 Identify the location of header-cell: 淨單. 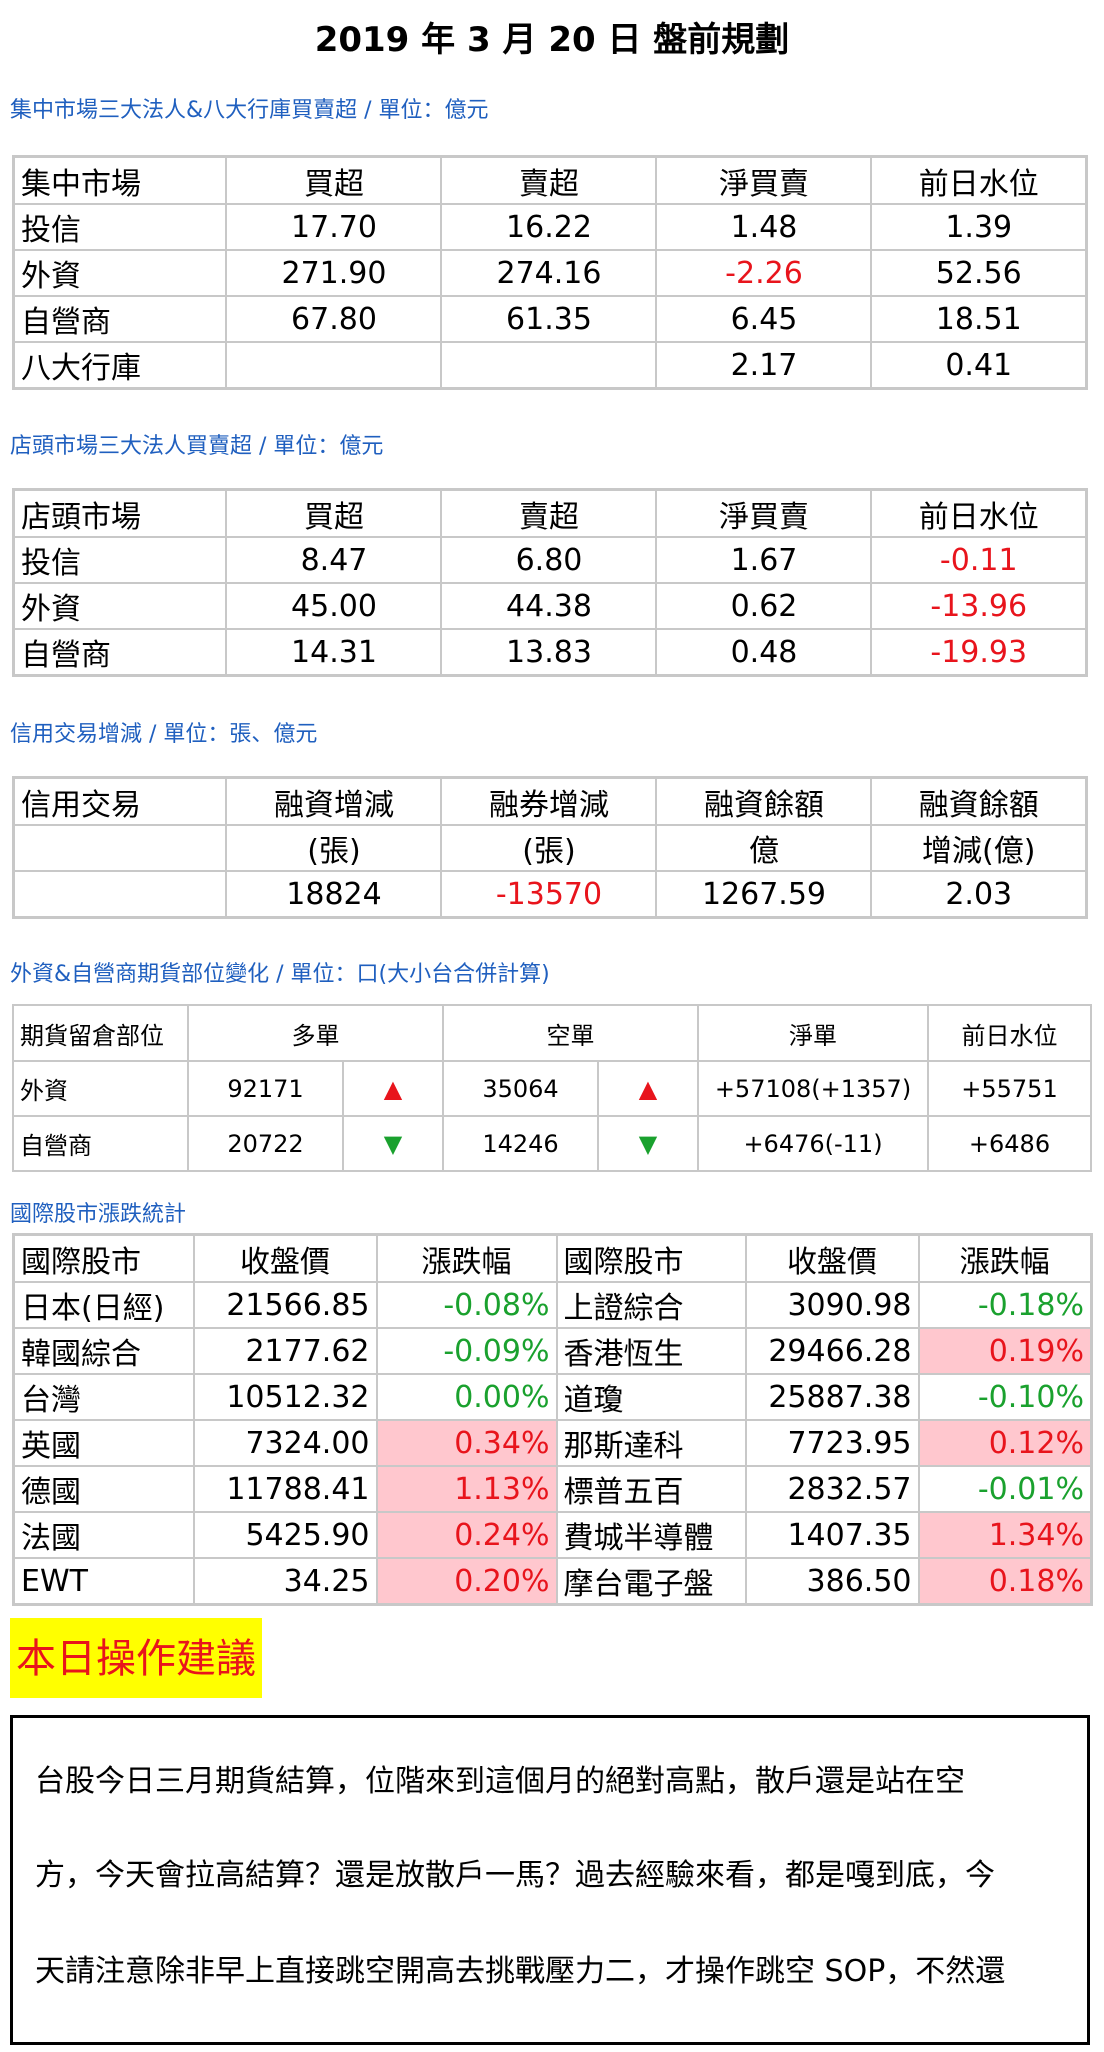
(813, 1033).